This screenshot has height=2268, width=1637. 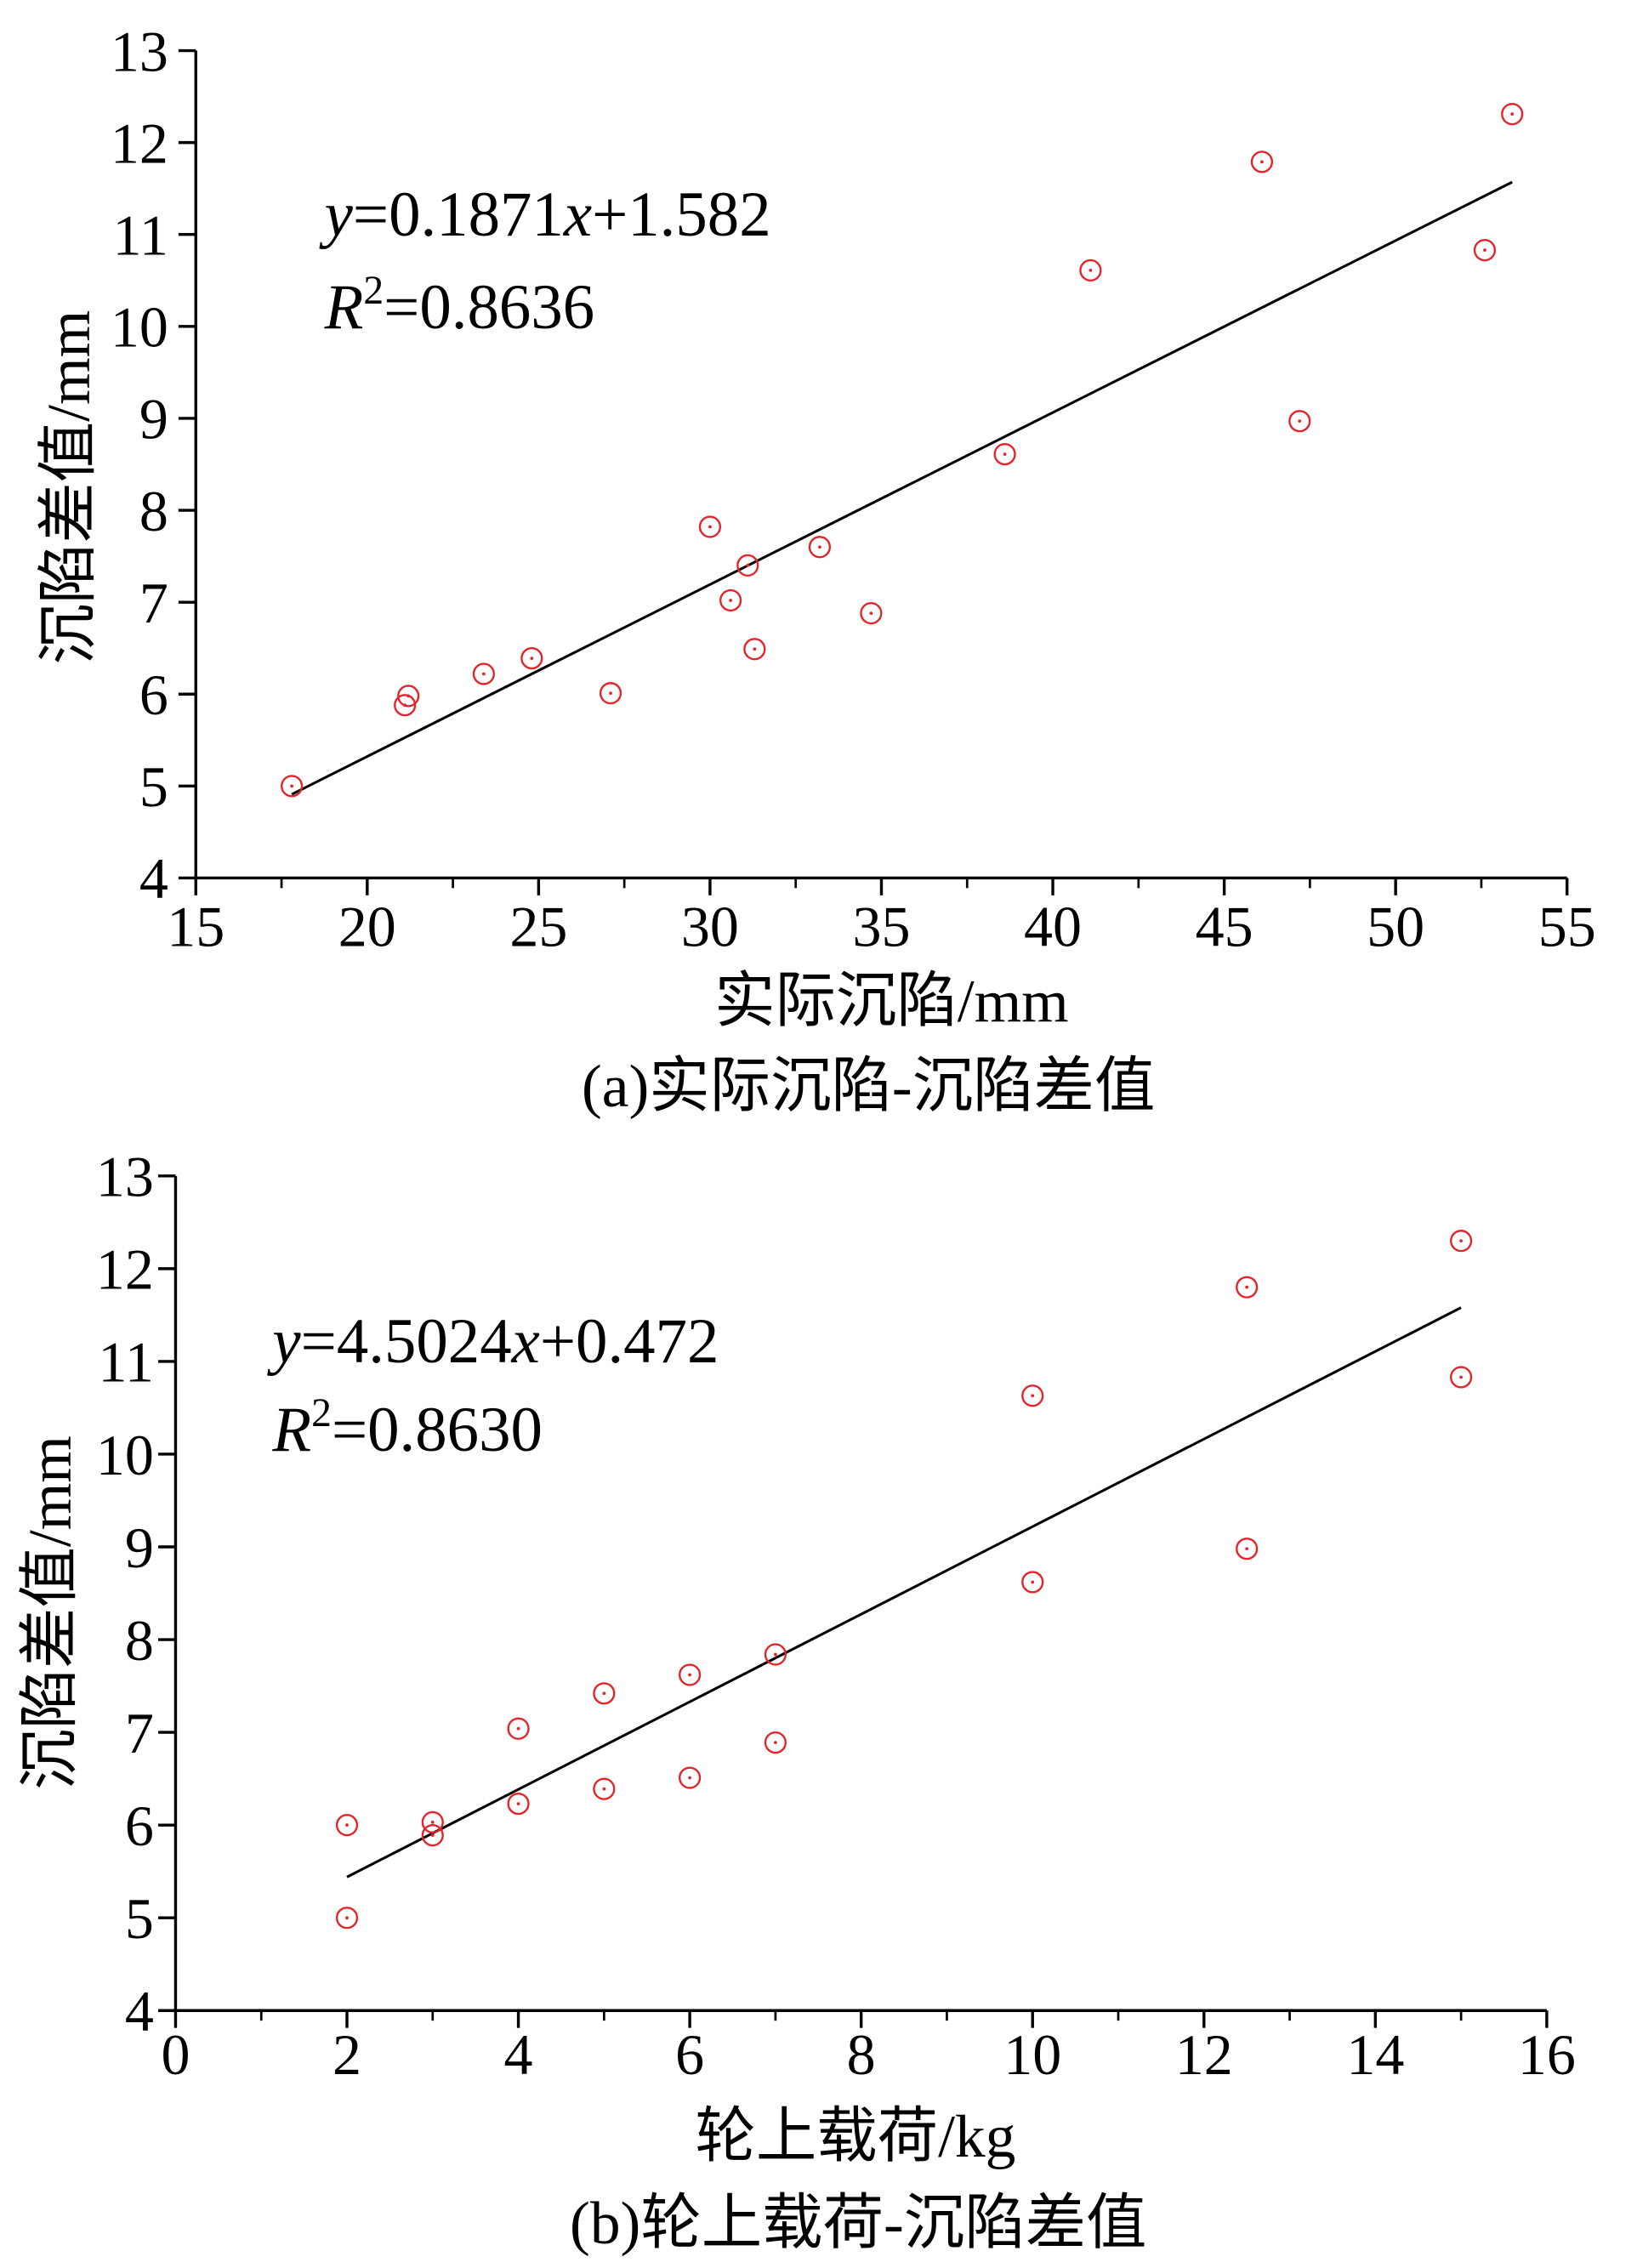 What do you see at coordinates (1053, 926) in the screenshot?
I see `x-tick-label: 40` at bounding box center [1053, 926].